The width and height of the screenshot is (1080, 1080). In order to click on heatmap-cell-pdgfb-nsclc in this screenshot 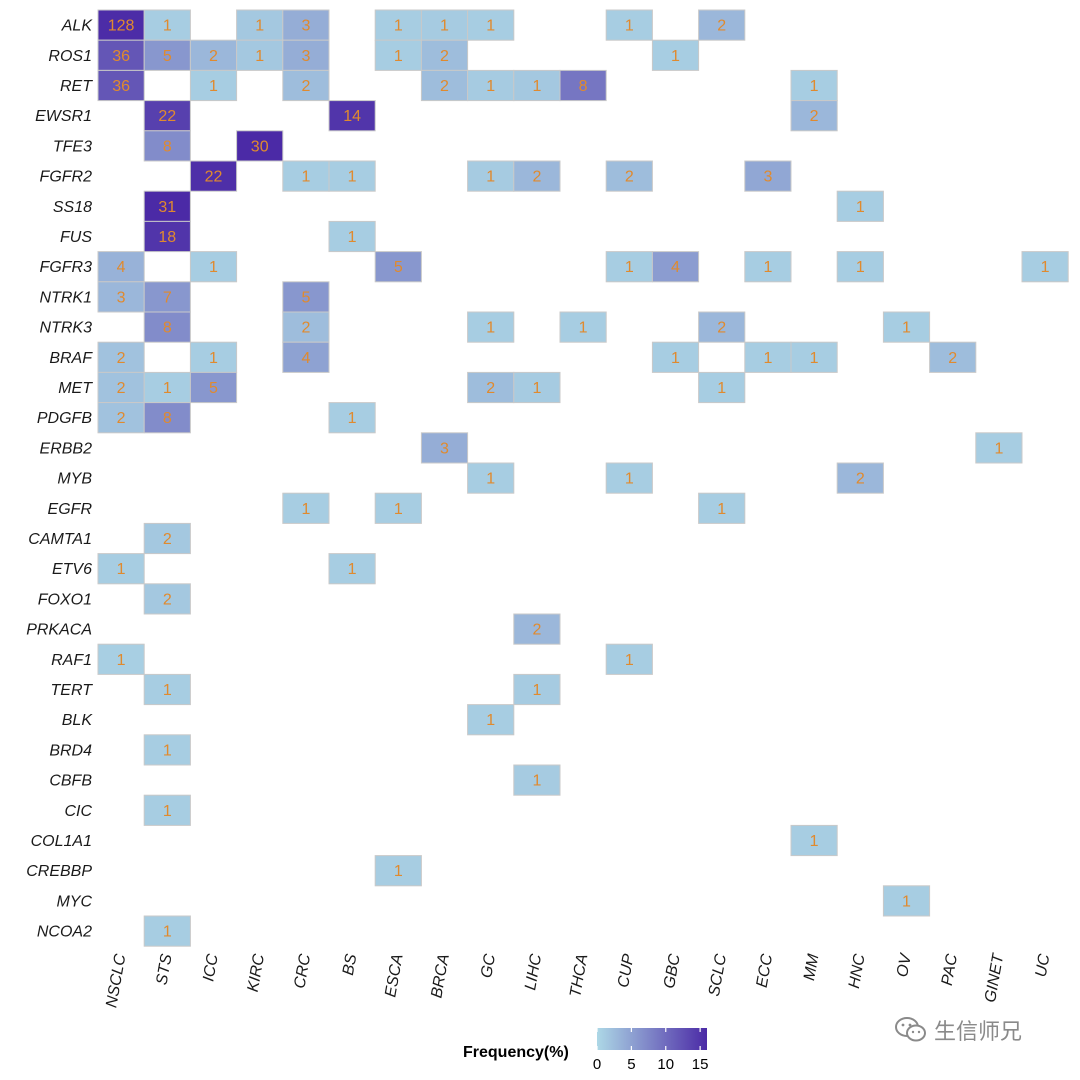, I will do `click(121, 418)`.